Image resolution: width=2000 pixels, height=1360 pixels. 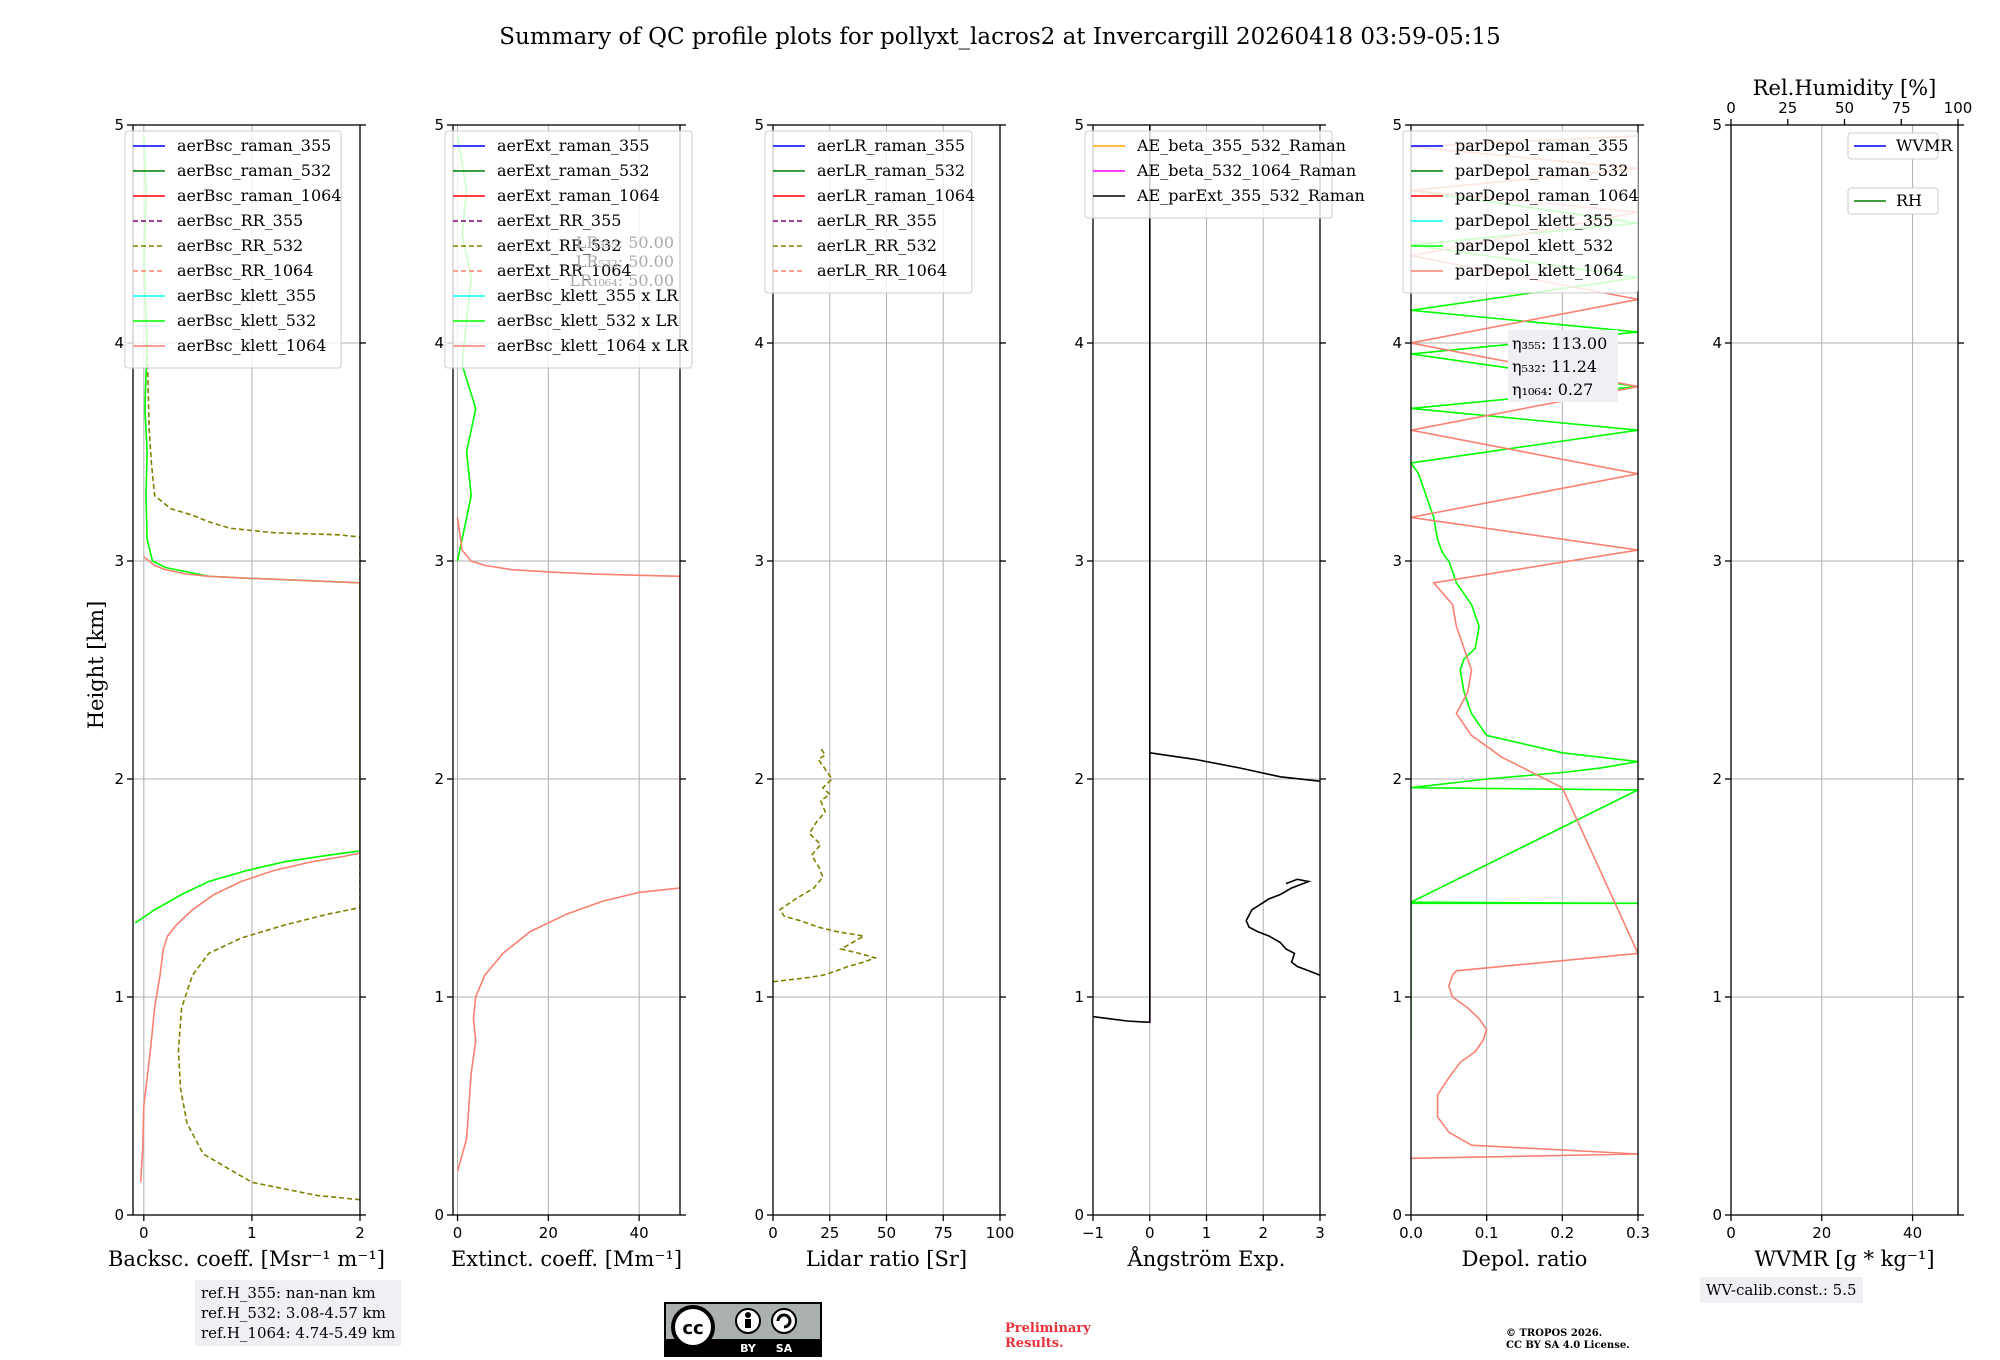 I want to click on x-tick-label: −1, so click(x=1093, y=1233).